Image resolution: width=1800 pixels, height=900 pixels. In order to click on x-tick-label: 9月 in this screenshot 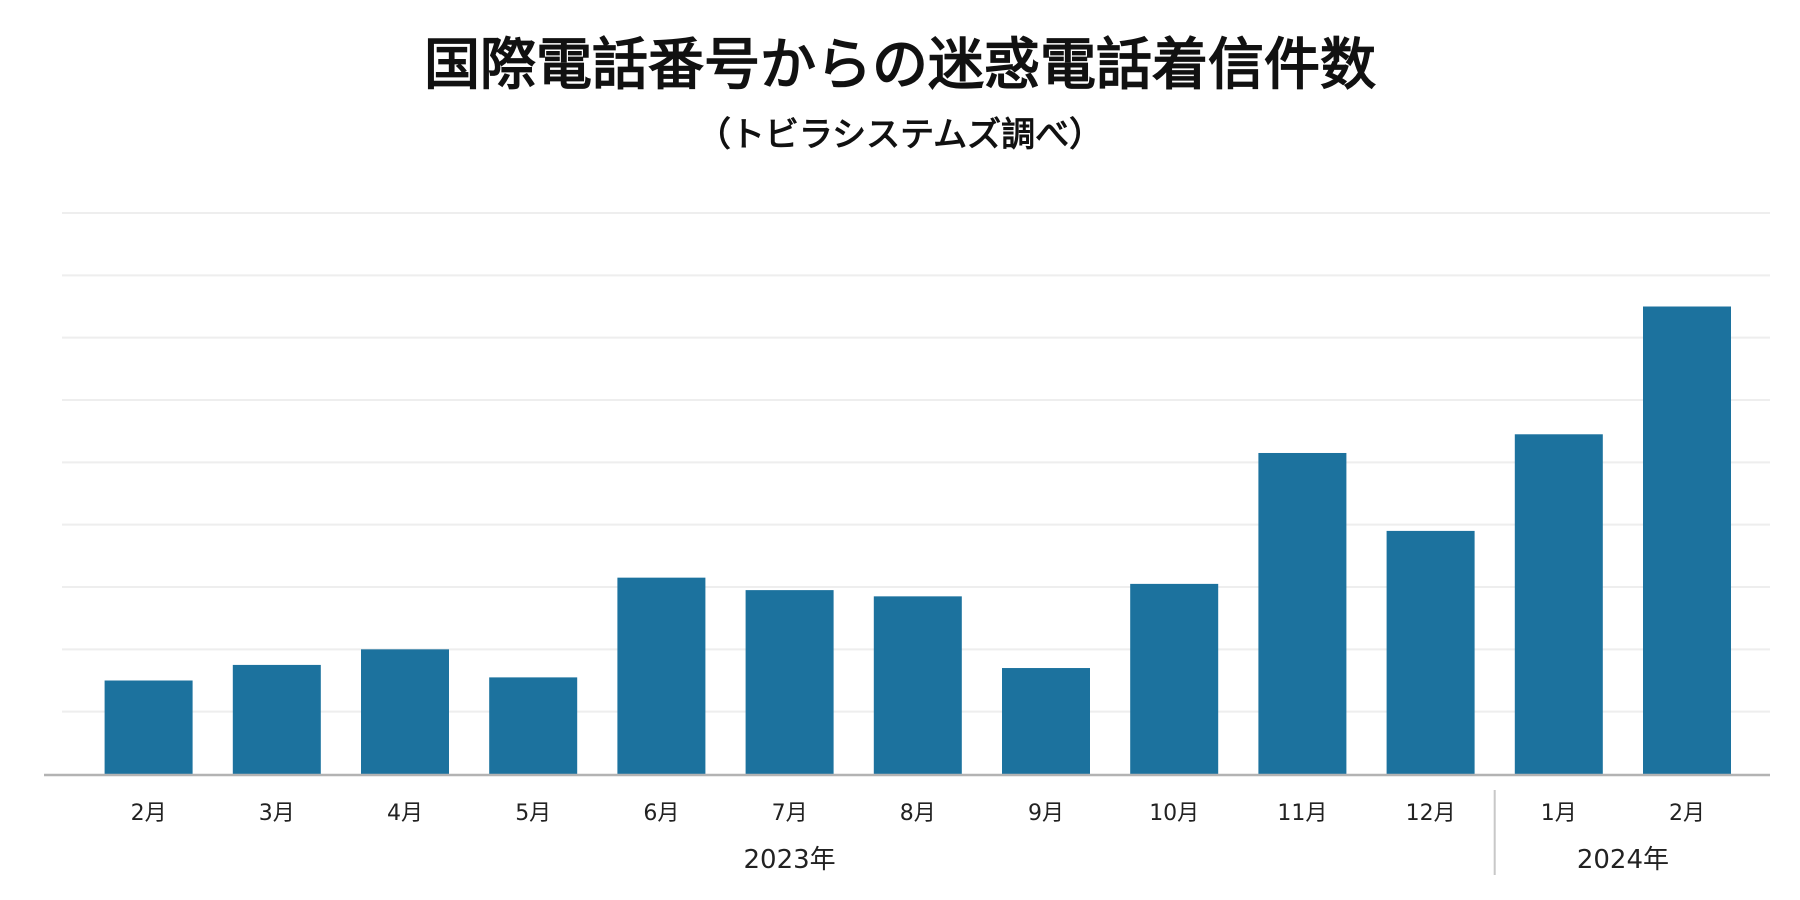, I will do `click(1046, 813)`.